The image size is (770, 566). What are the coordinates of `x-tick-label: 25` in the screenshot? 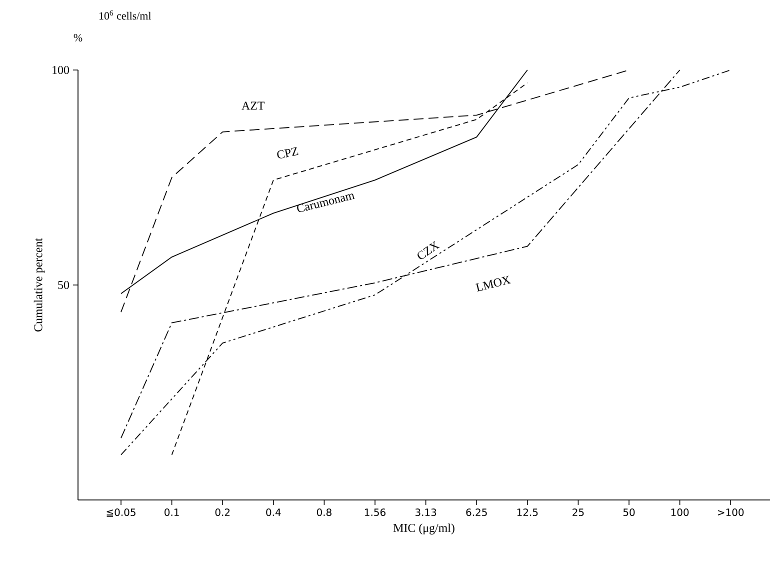 It's located at (578, 512).